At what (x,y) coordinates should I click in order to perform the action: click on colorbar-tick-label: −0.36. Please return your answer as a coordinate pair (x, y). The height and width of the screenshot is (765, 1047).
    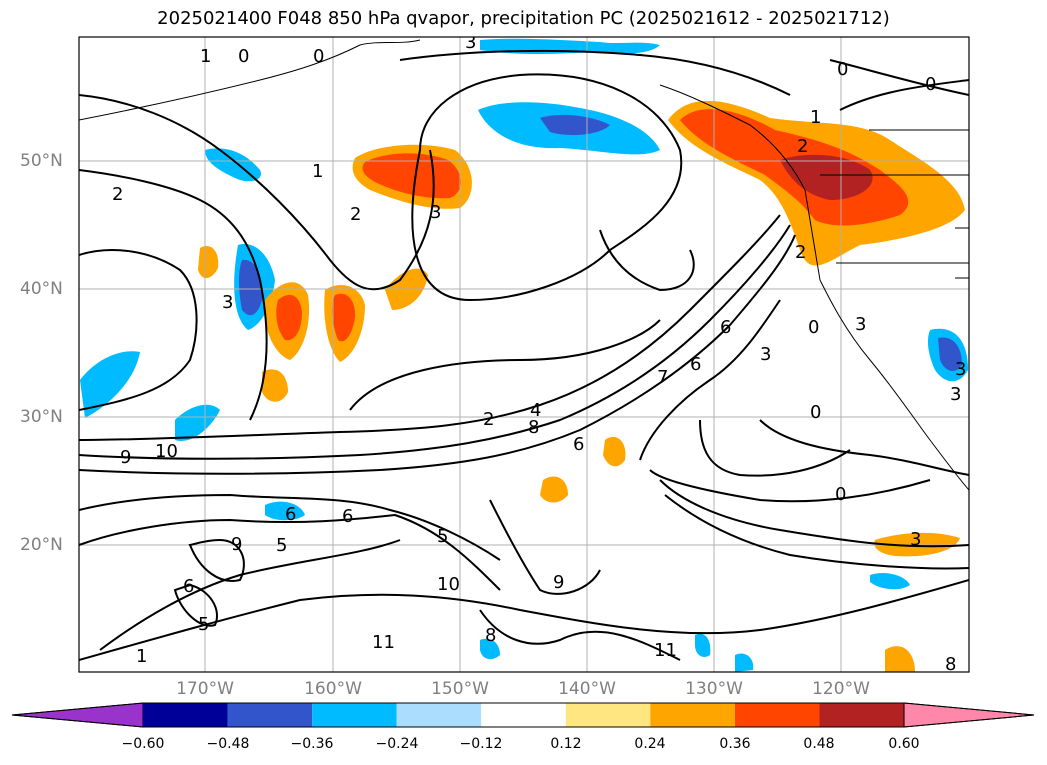
    Looking at the image, I should click on (312, 744).